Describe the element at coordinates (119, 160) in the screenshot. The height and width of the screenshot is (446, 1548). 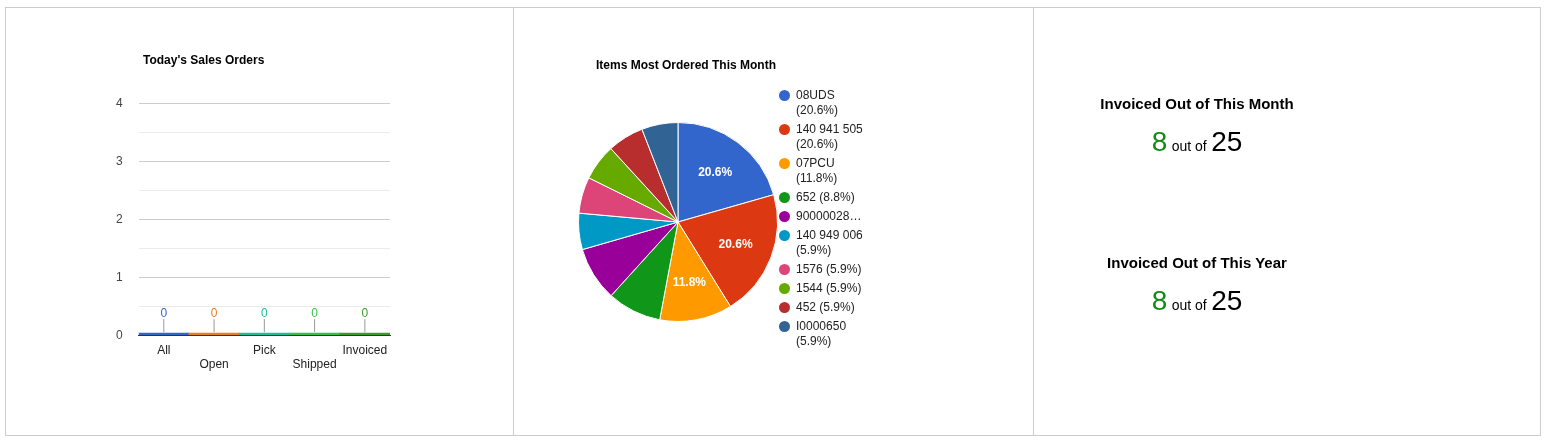
I see `y-tick-label: 3` at that location.